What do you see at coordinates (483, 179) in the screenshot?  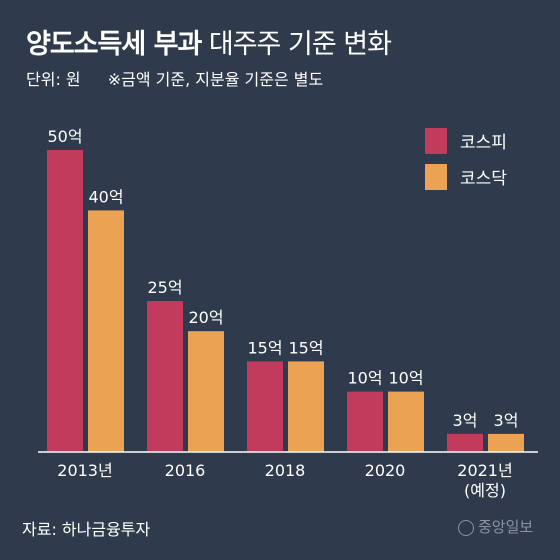 I see `legend-label: 코스닥` at bounding box center [483, 179].